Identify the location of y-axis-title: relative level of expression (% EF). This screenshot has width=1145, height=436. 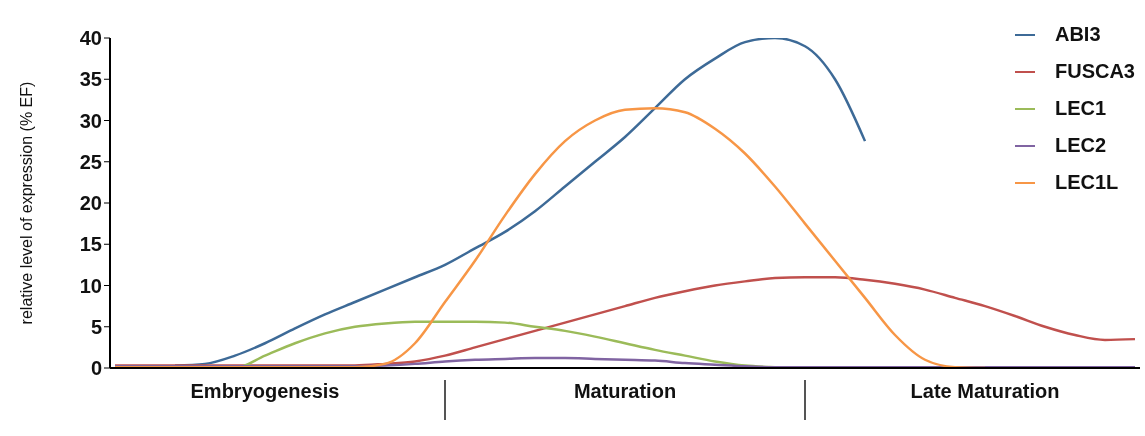
(26, 203).